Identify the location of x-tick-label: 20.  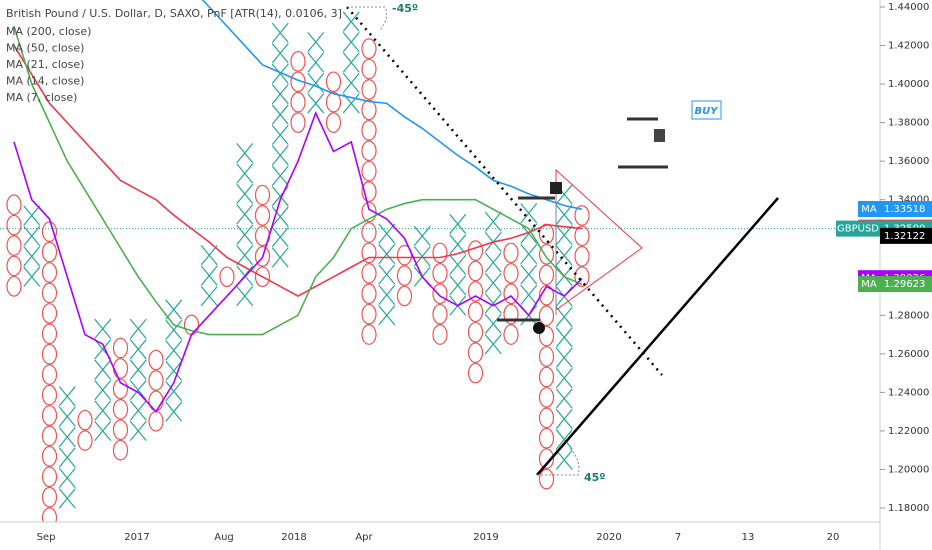
(833, 537).